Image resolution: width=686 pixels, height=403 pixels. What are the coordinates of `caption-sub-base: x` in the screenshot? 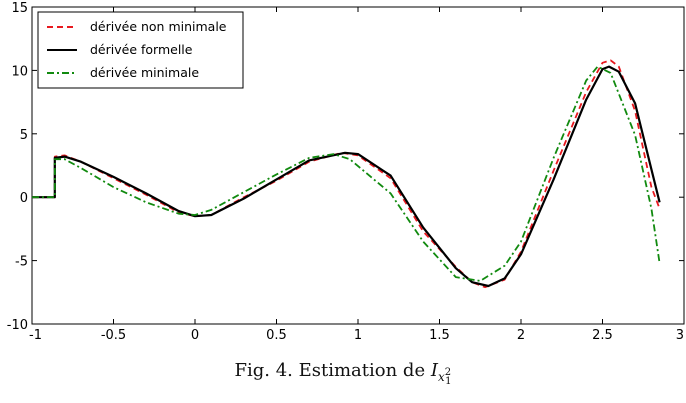 It's located at (441, 376).